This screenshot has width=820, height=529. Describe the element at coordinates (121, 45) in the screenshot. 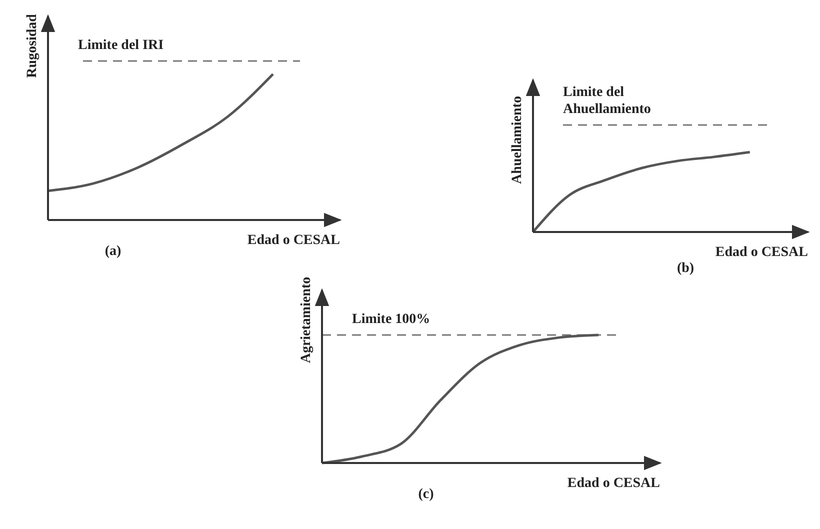

I see `ref-line-label: Limite del IRI` at that location.